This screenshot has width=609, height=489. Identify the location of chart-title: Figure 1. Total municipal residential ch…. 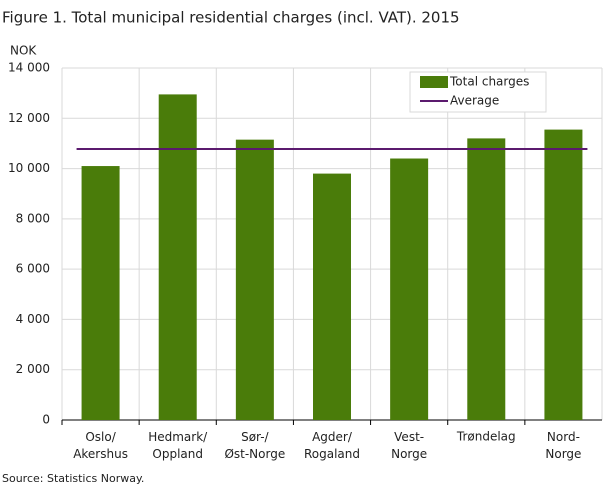
(231, 18).